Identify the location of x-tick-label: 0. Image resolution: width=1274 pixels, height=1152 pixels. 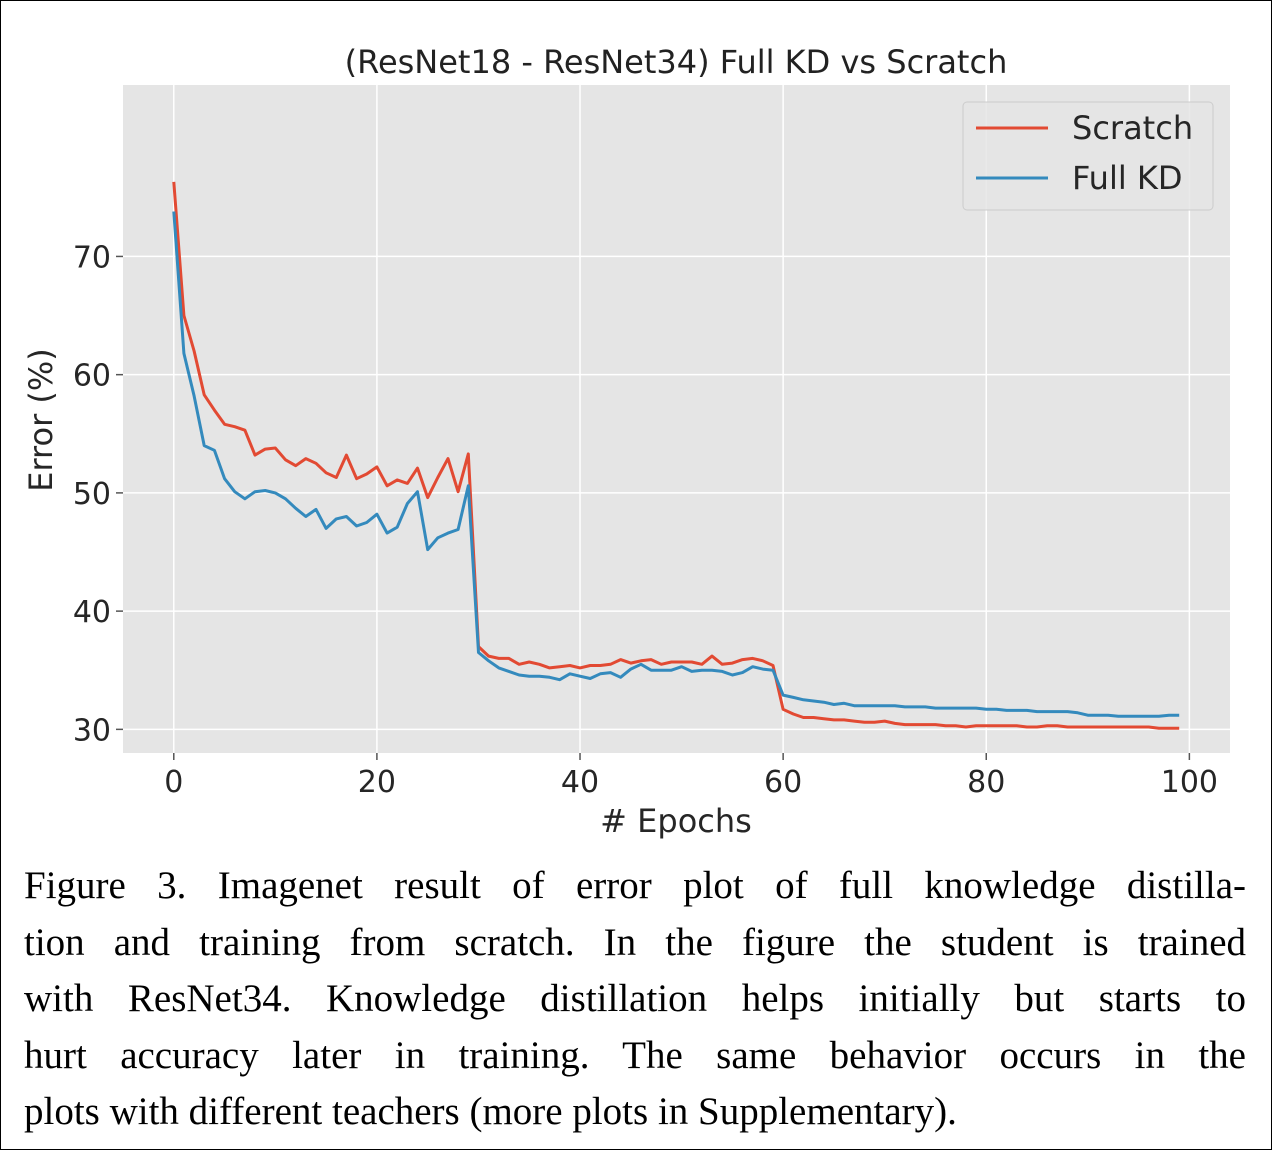
(173, 782).